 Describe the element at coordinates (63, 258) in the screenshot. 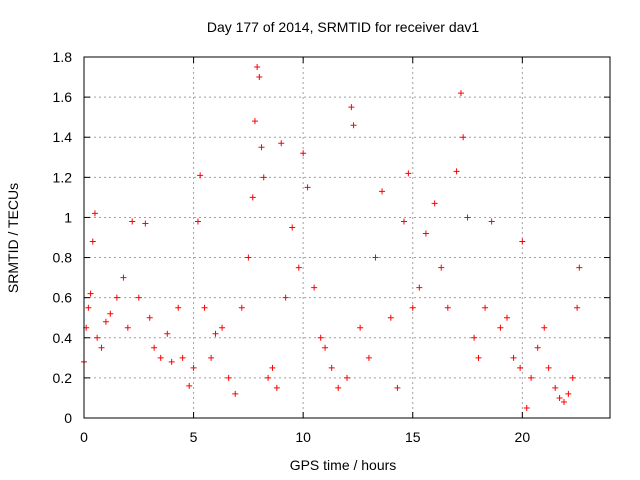

I see `y-tick-label: 0.8` at that location.